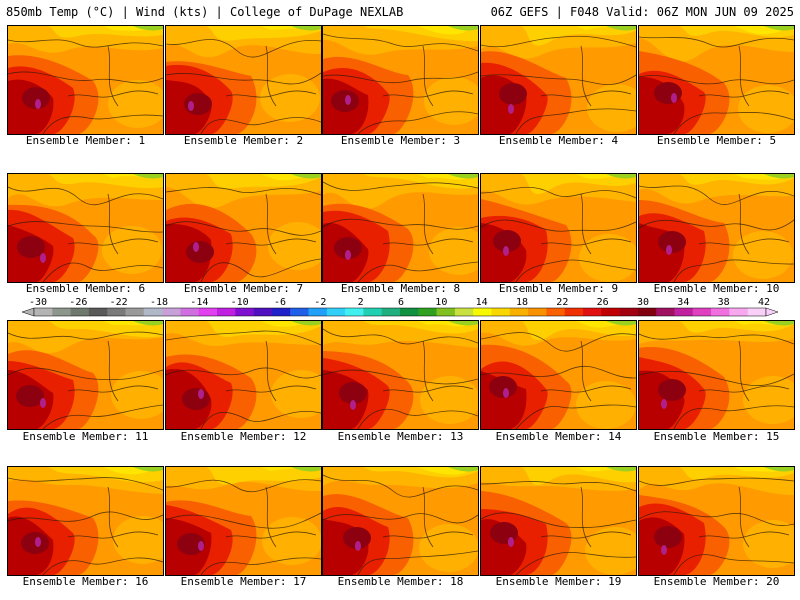 The height and width of the screenshot is (600, 800). What do you see at coordinates (239, 302) in the screenshot?
I see `colorbar-tick-label: -10` at bounding box center [239, 302].